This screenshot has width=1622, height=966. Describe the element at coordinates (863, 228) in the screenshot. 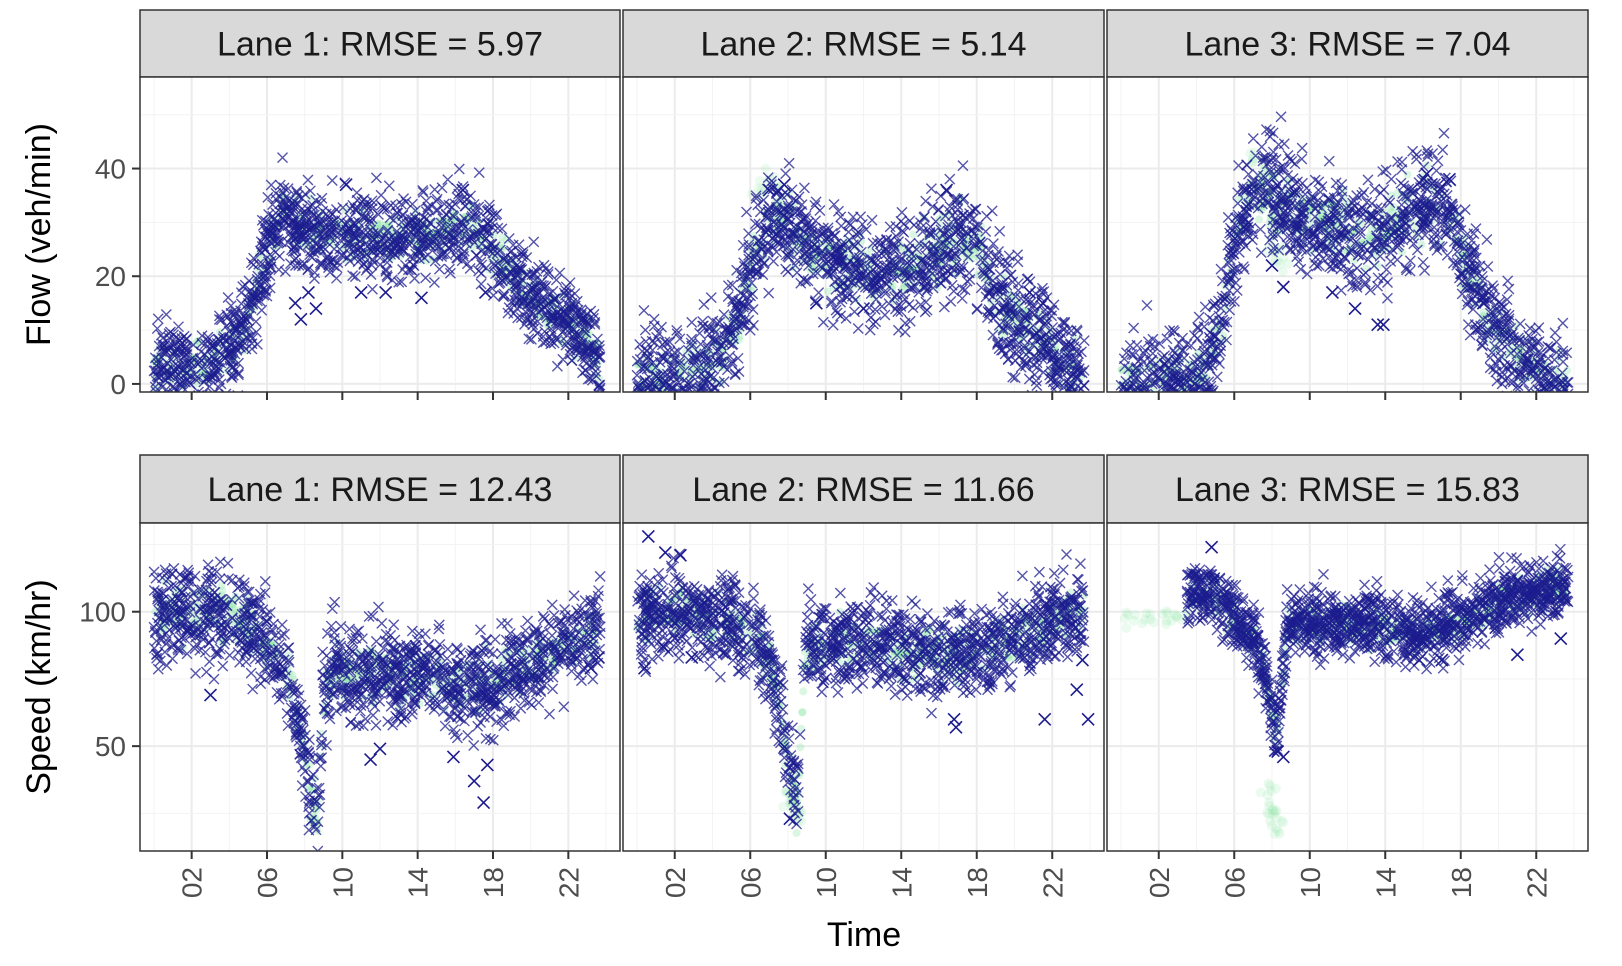

I see `facet-panel: Lane 2: RMSE = 5.14` at that location.